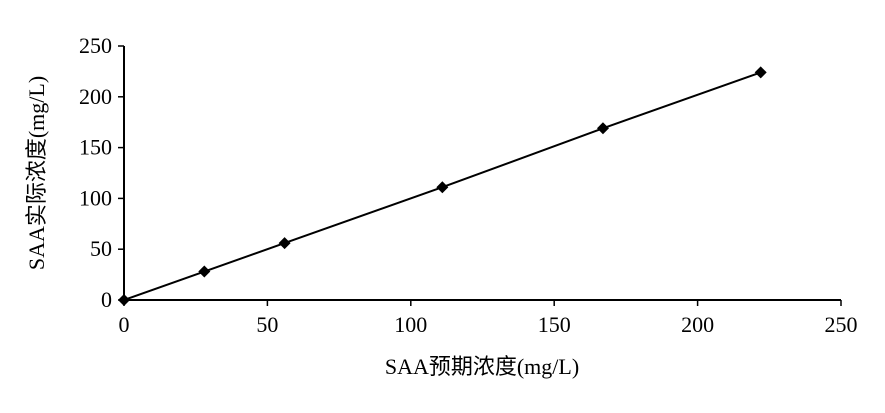 The height and width of the screenshot is (413, 885). What do you see at coordinates (95, 96) in the screenshot?
I see `y-tick-label: 200` at bounding box center [95, 96].